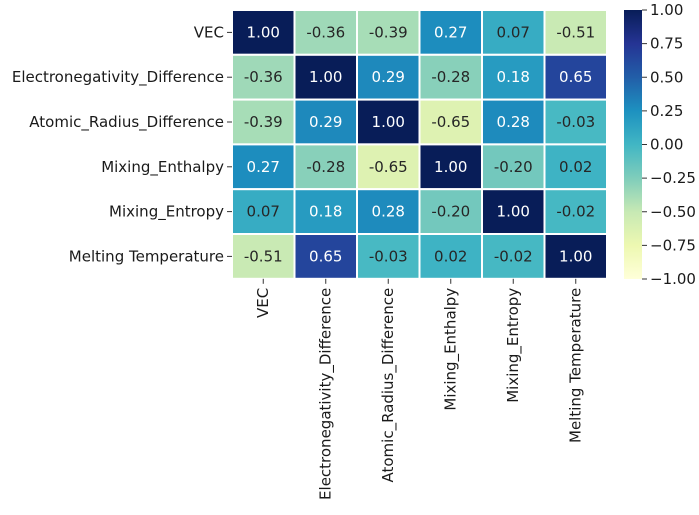 This screenshot has height=515, width=699. Describe the element at coordinates (263, 303) in the screenshot. I see `column-label: VEC` at that location.